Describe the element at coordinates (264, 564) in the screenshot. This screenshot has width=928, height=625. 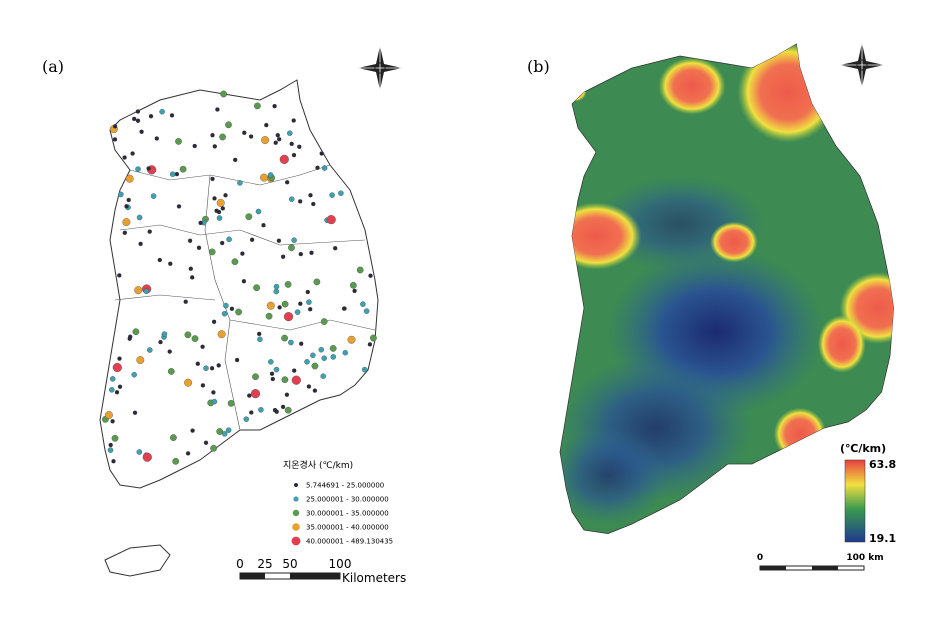
I see `scale-tick: 25` at that location.